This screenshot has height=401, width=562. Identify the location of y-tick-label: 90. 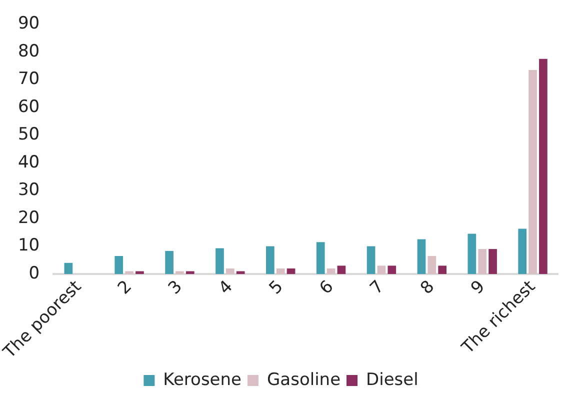
(29, 24).